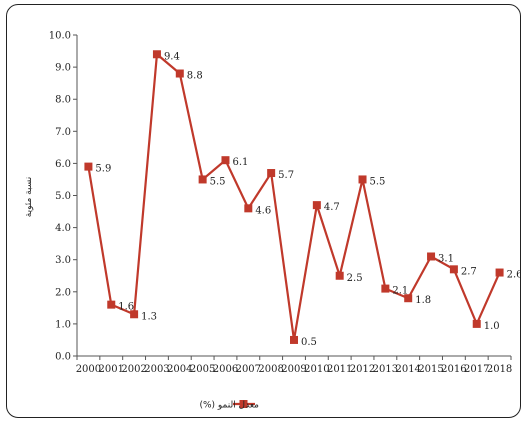  Describe the element at coordinates (149, 316) in the screenshot. I see `data-label: 1.3` at that location.